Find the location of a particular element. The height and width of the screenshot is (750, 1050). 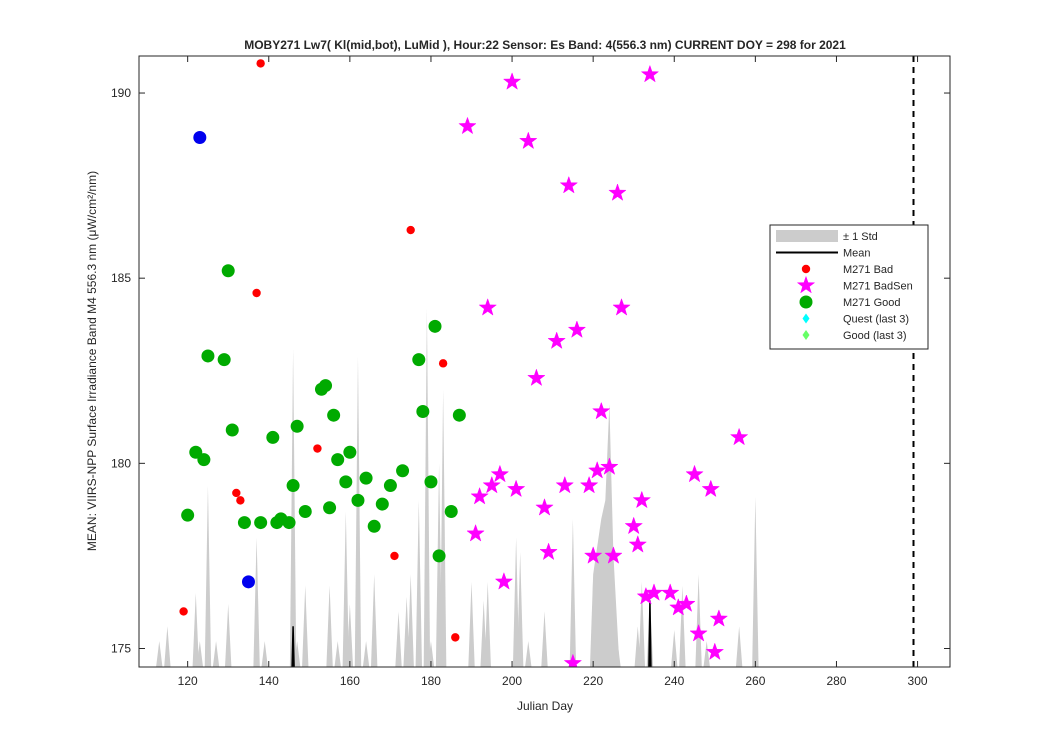

x-tick-label: 220 is located at coordinates (593, 681).